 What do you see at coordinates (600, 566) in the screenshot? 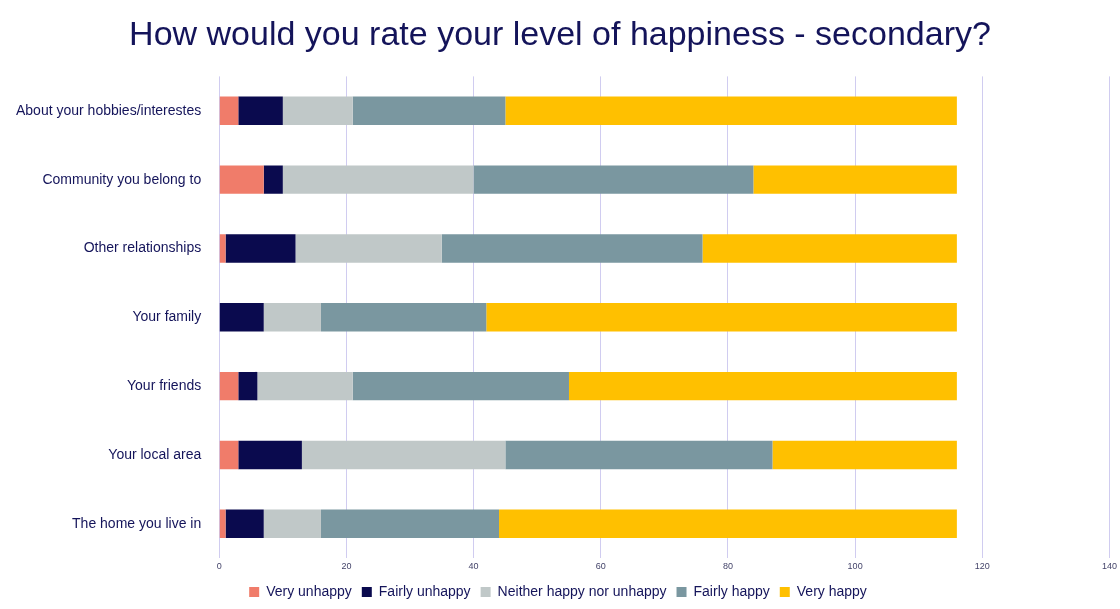
I see `x-tick-label: 60` at bounding box center [600, 566].